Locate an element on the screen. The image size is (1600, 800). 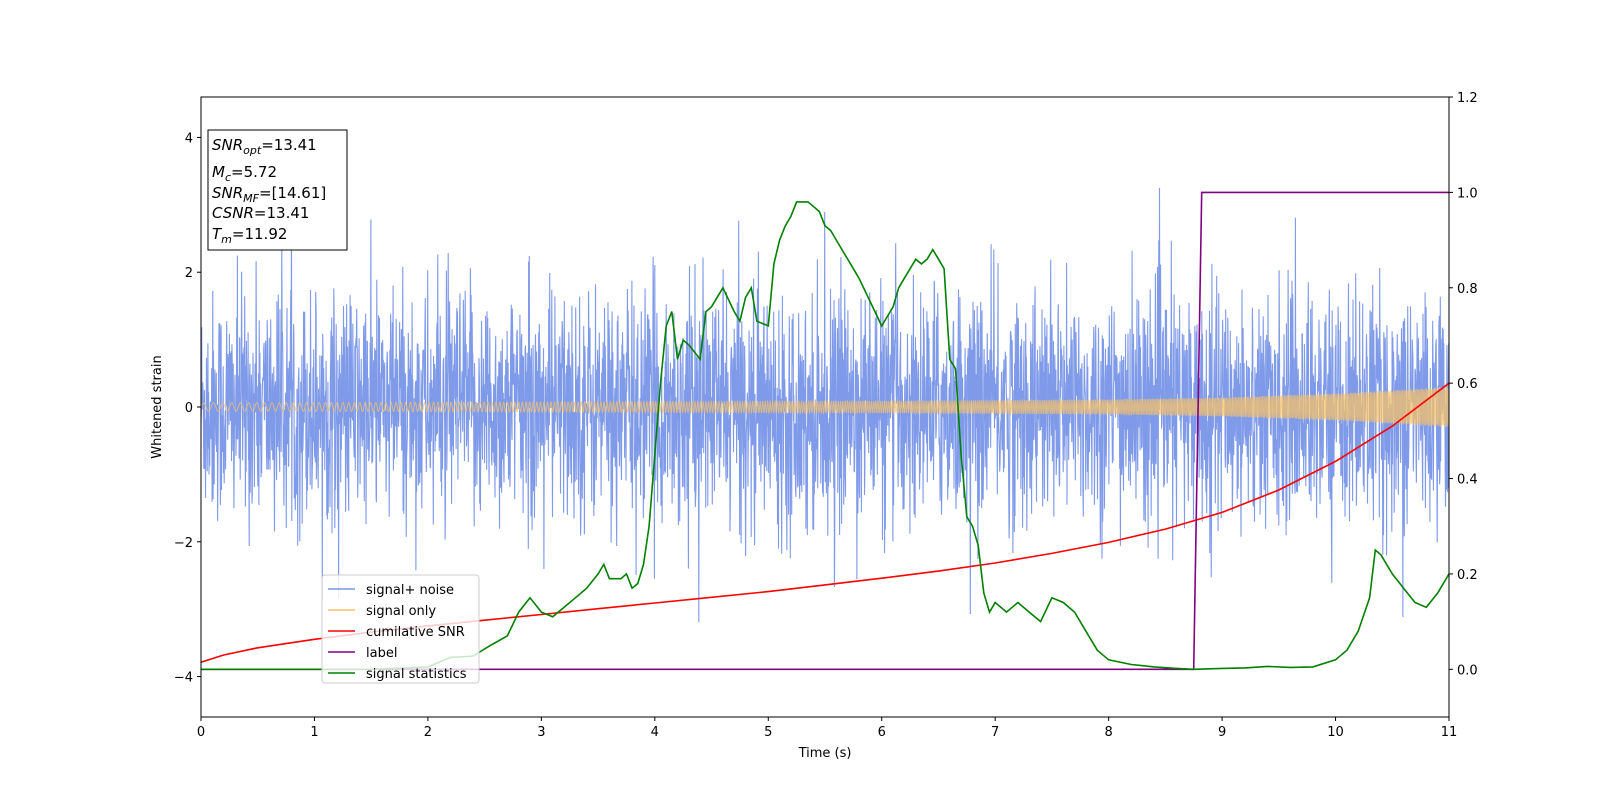
info-line-1: Mc=5.72 is located at coordinates (244, 173).